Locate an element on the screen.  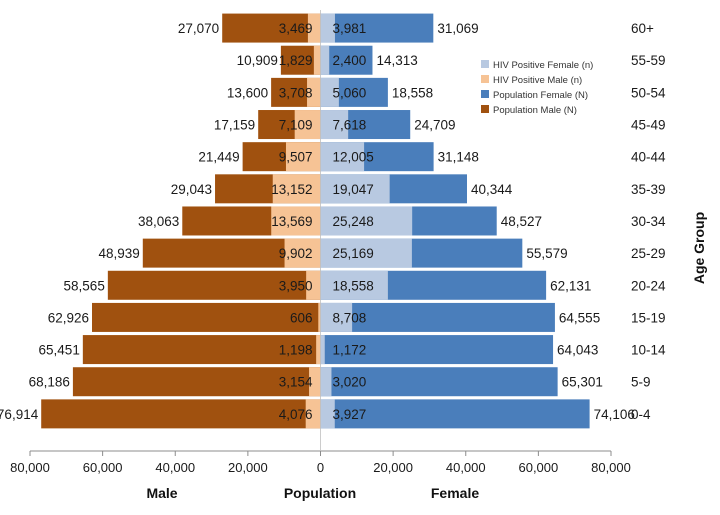
x-tick-label: 0 is located at coordinates (320, 467).